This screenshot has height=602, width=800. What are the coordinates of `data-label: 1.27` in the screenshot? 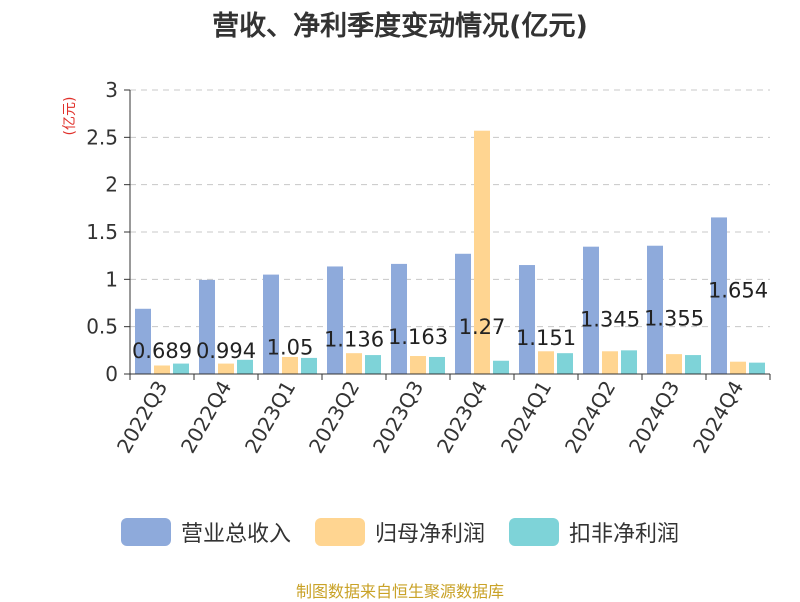 It's located at (482, 327).